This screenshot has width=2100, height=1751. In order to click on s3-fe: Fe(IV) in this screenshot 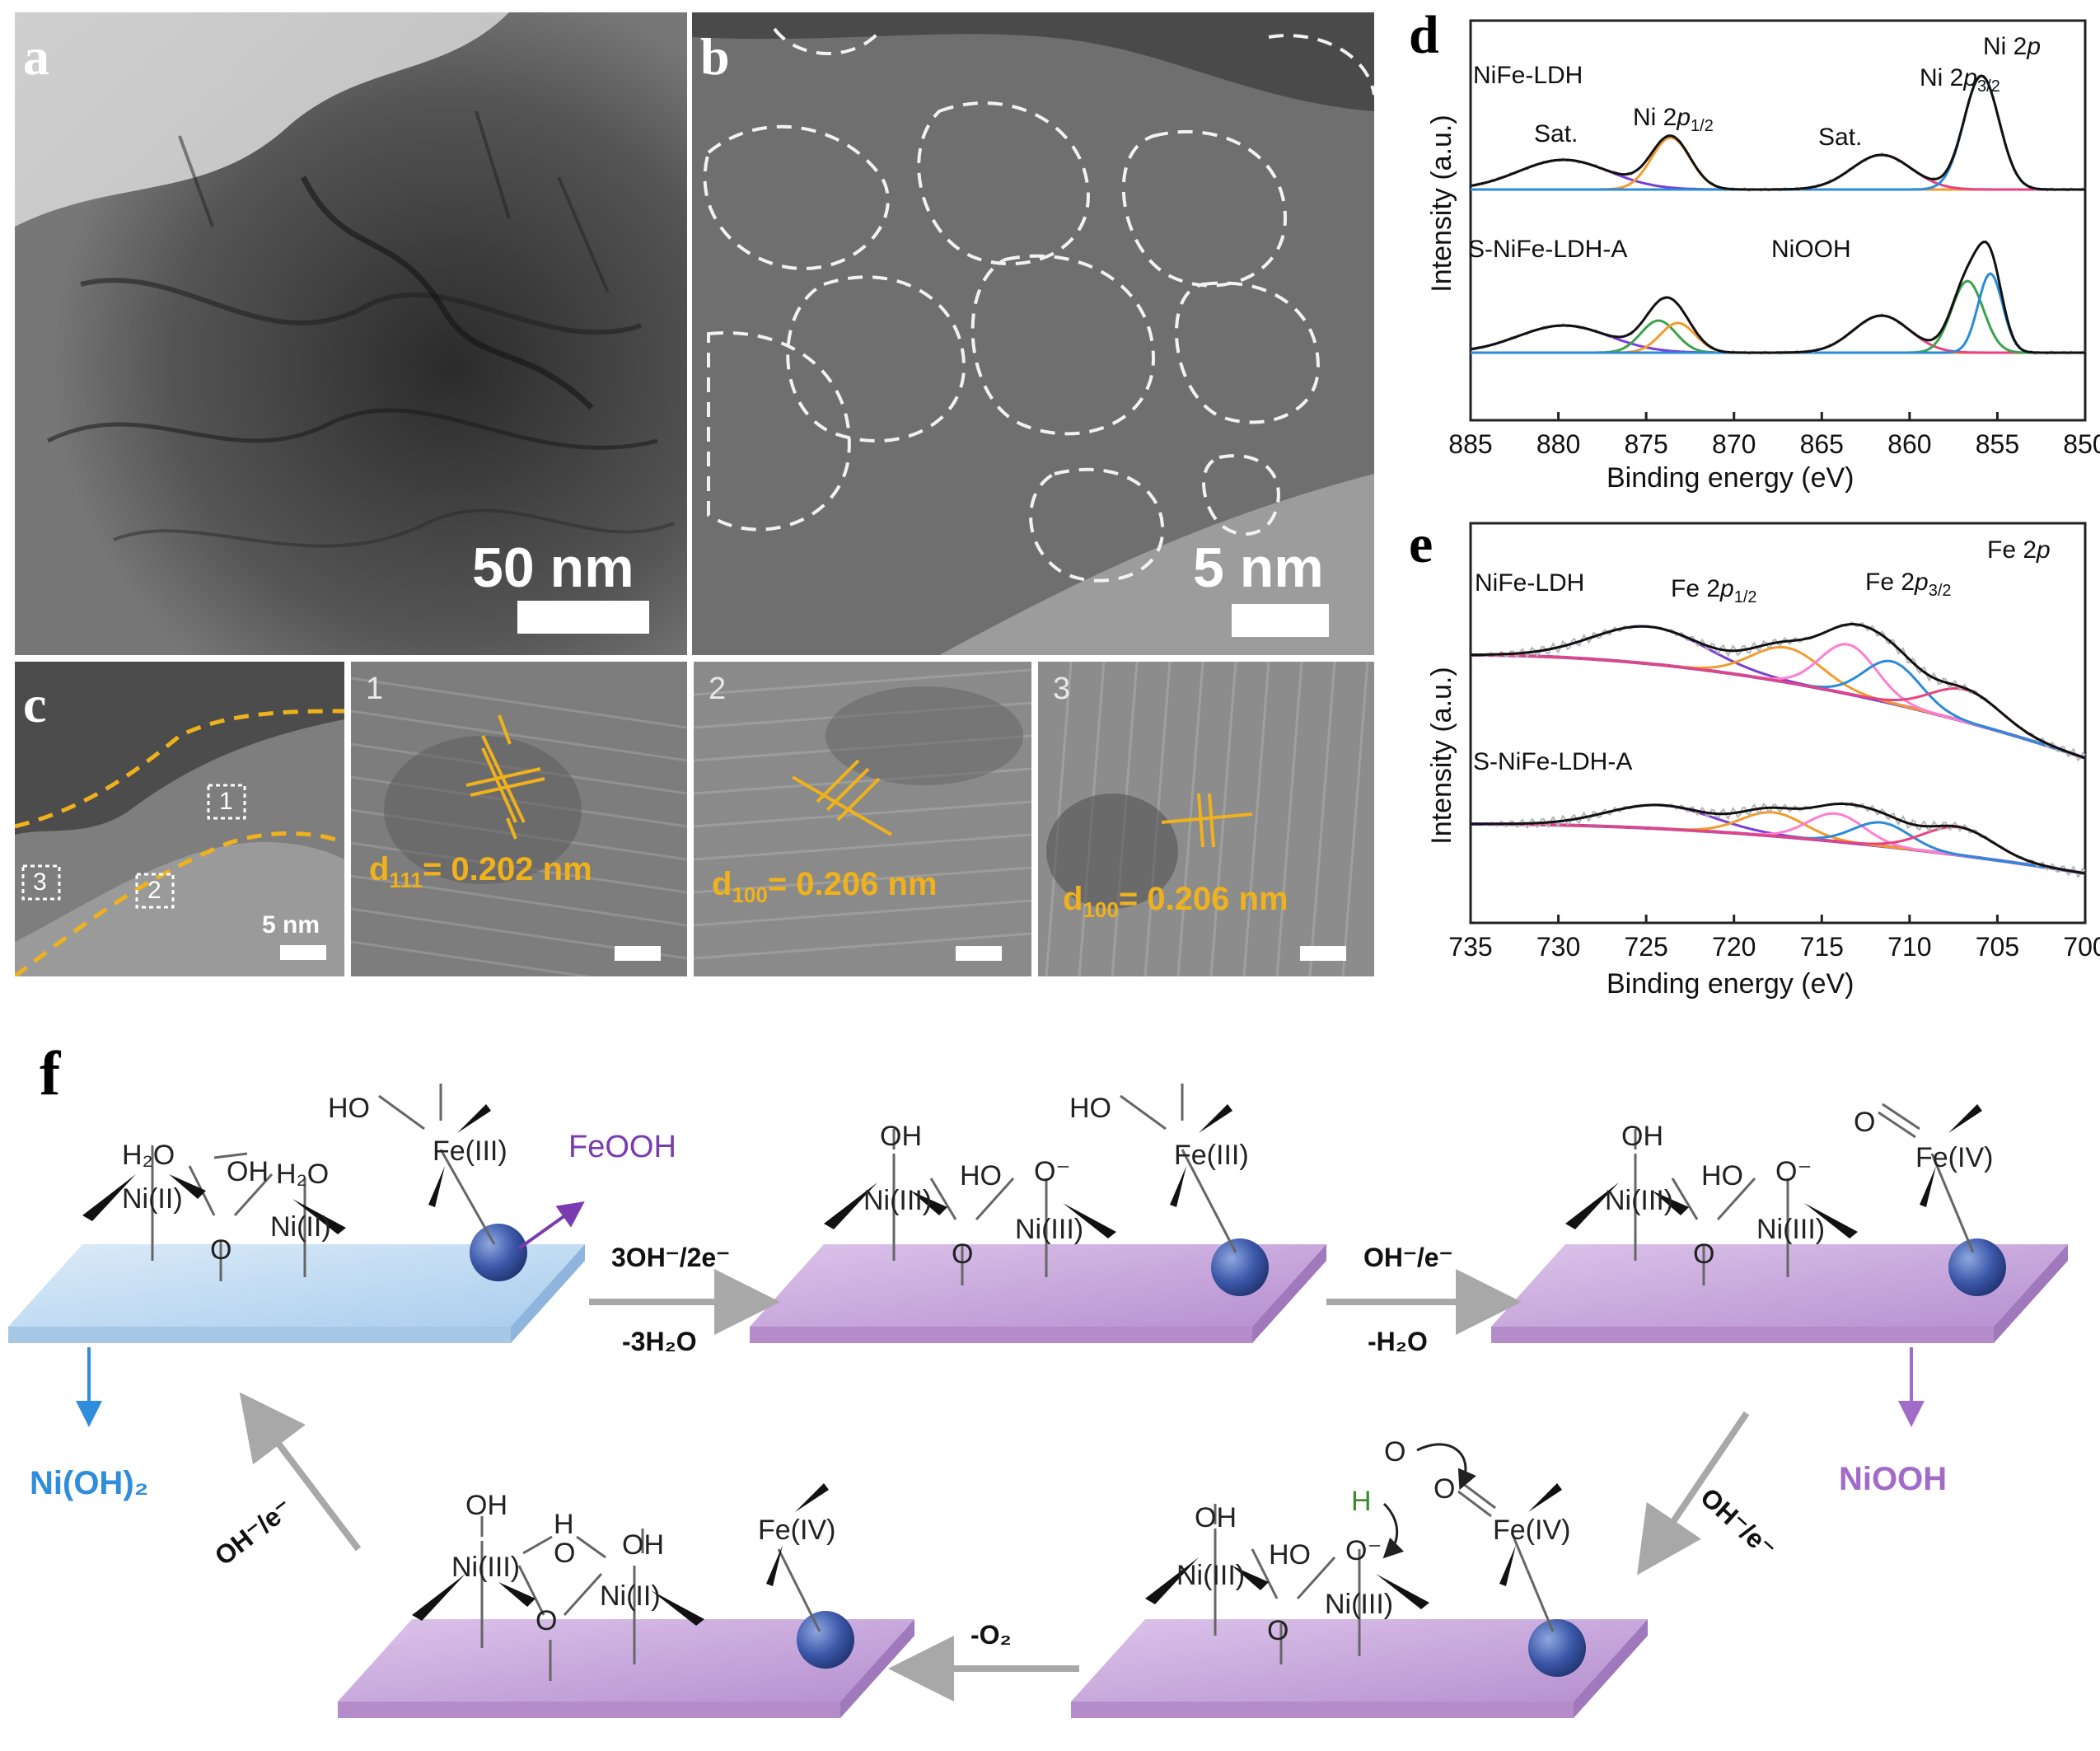, I will do `click(1954, 1157)`.